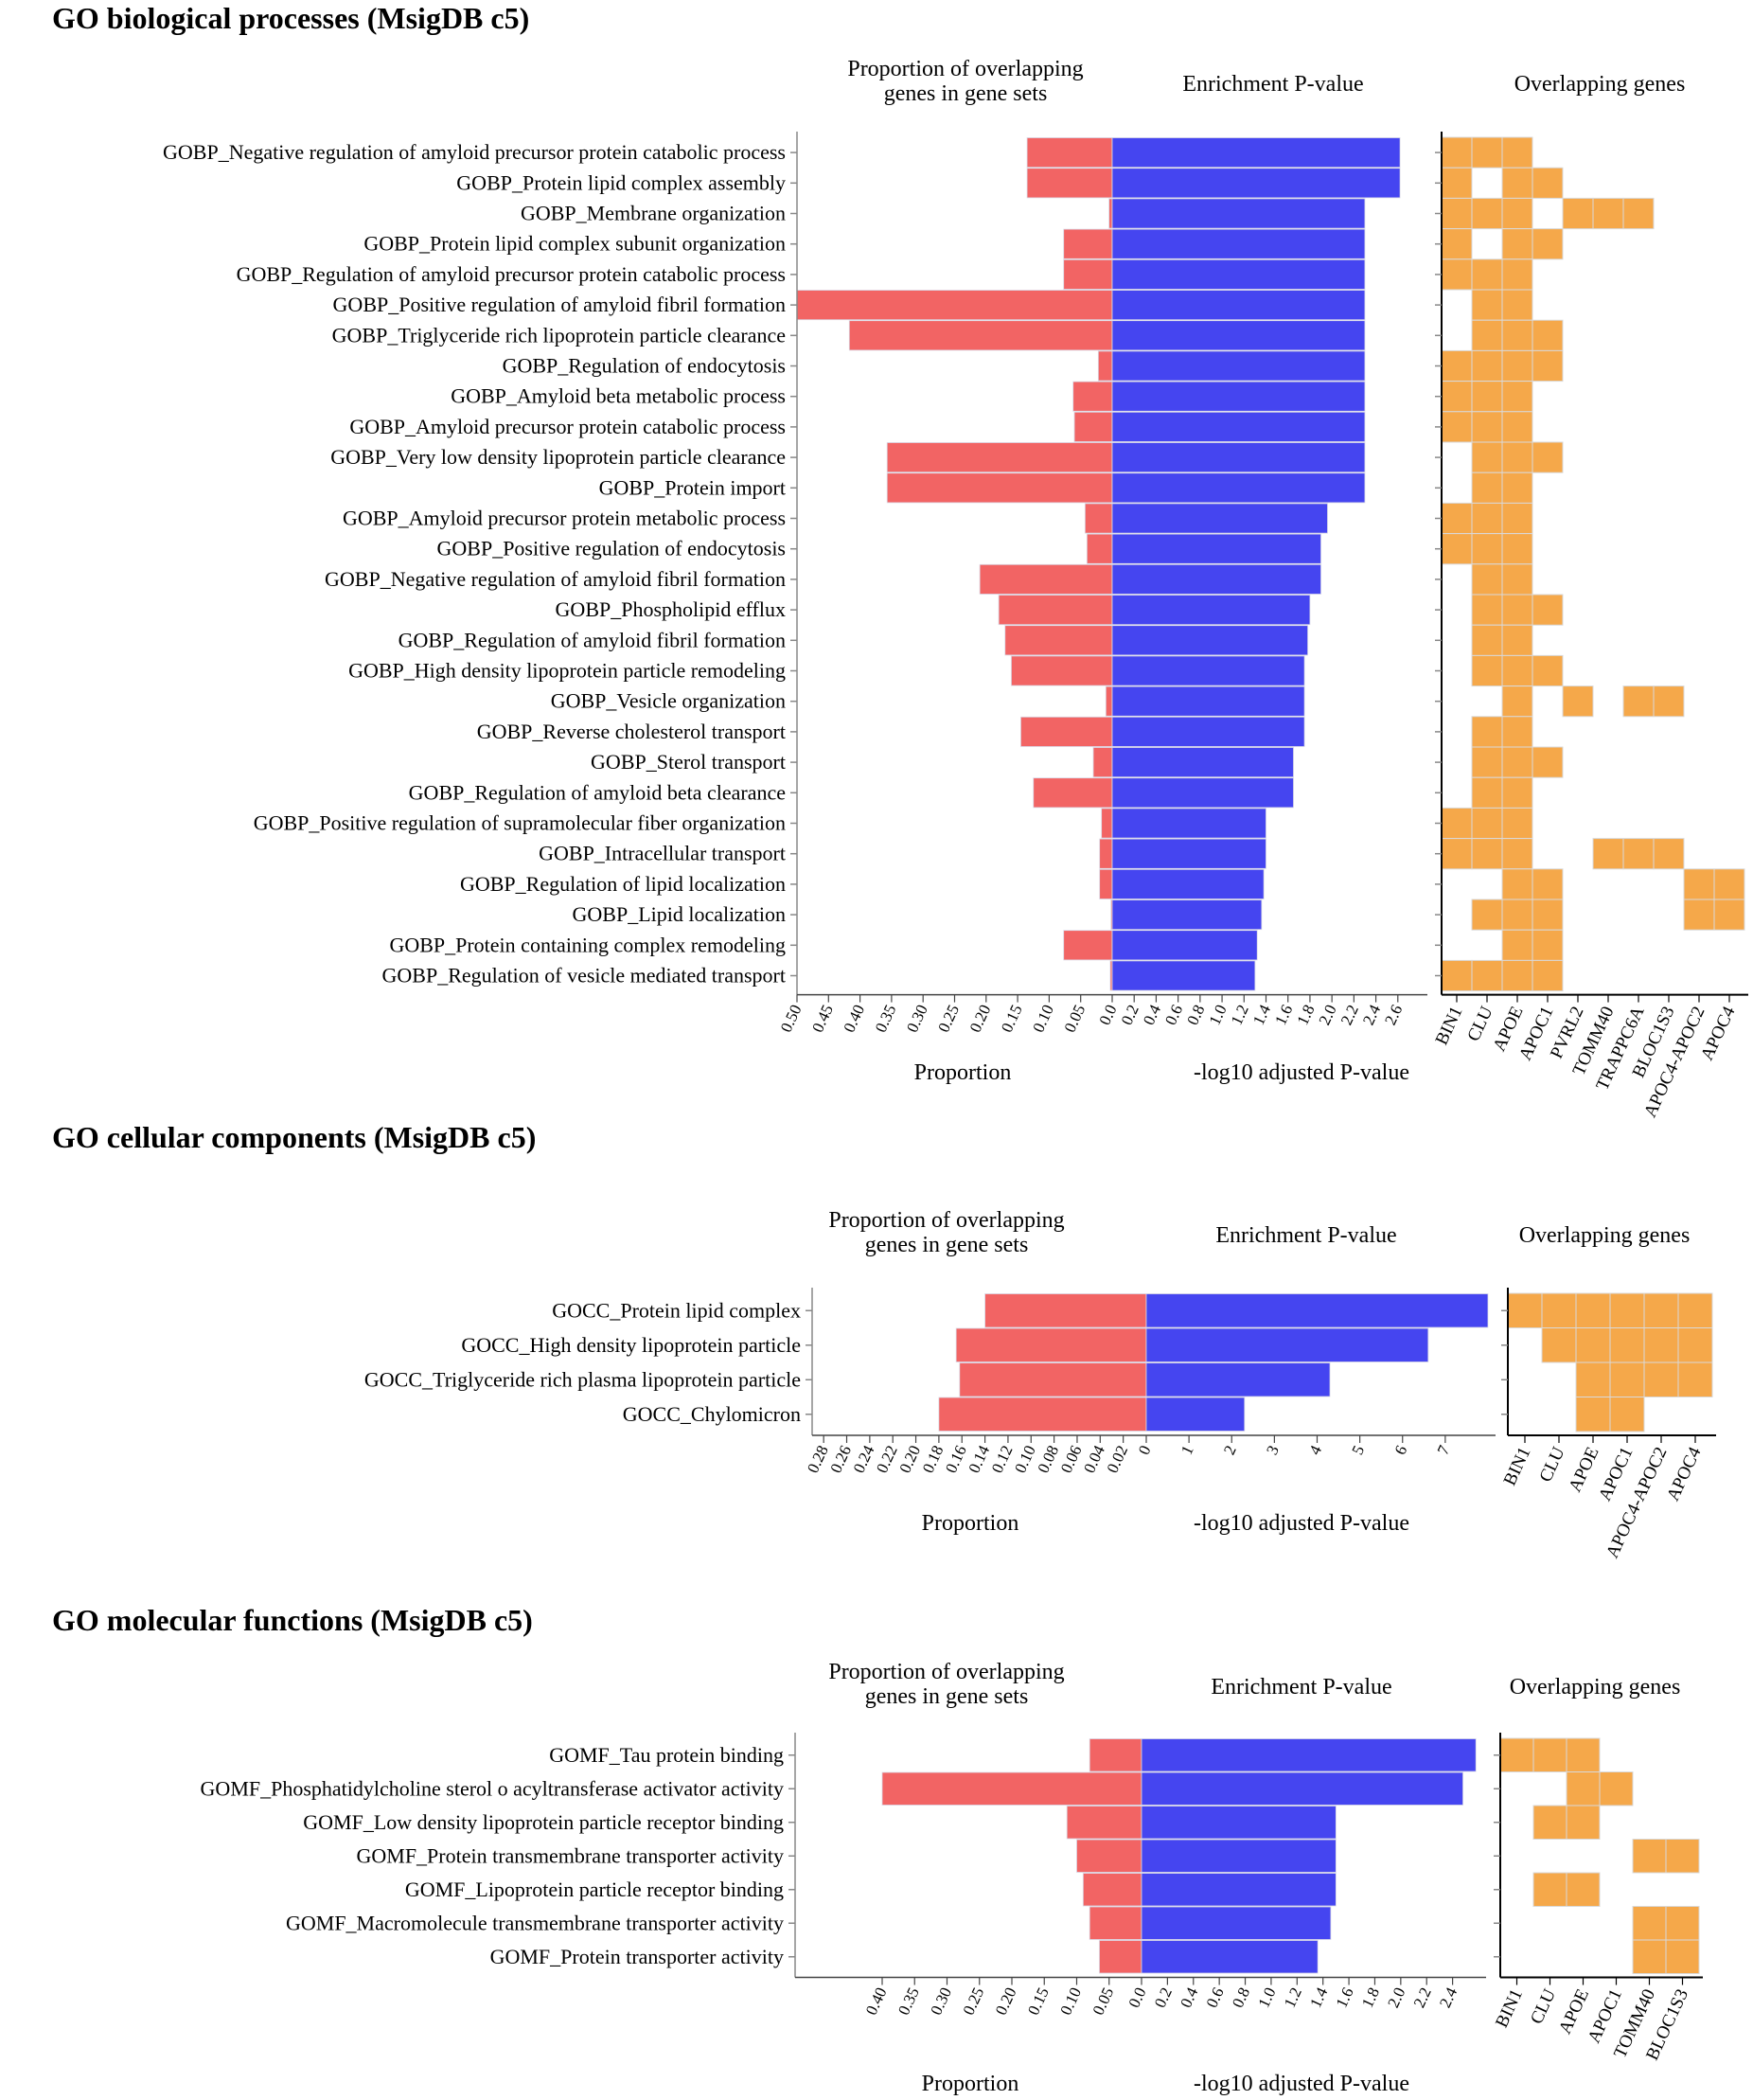 This screenshot has height=2100, width=1753. Describe the element at coordinates (1012, 1018) in the screenshot. I see `proportion-tick-label: 0.15` at that location.